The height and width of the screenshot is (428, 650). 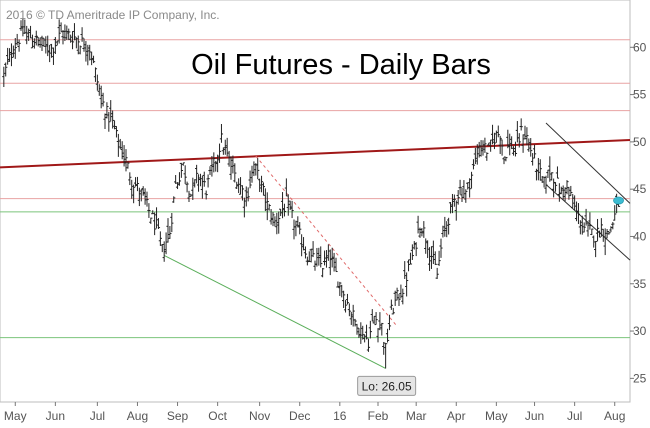 What do you see at coordinates (456, 416) in the screenshot?
I see `x-tick-label: Apr` at bounding box center [456, 416].